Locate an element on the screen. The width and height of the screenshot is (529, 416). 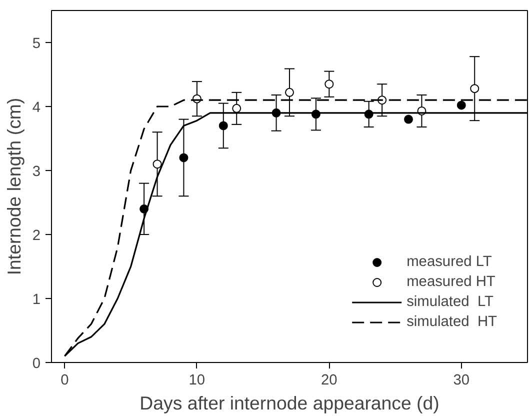
y-tick-label: 2 is located at coordinates (36, 236).